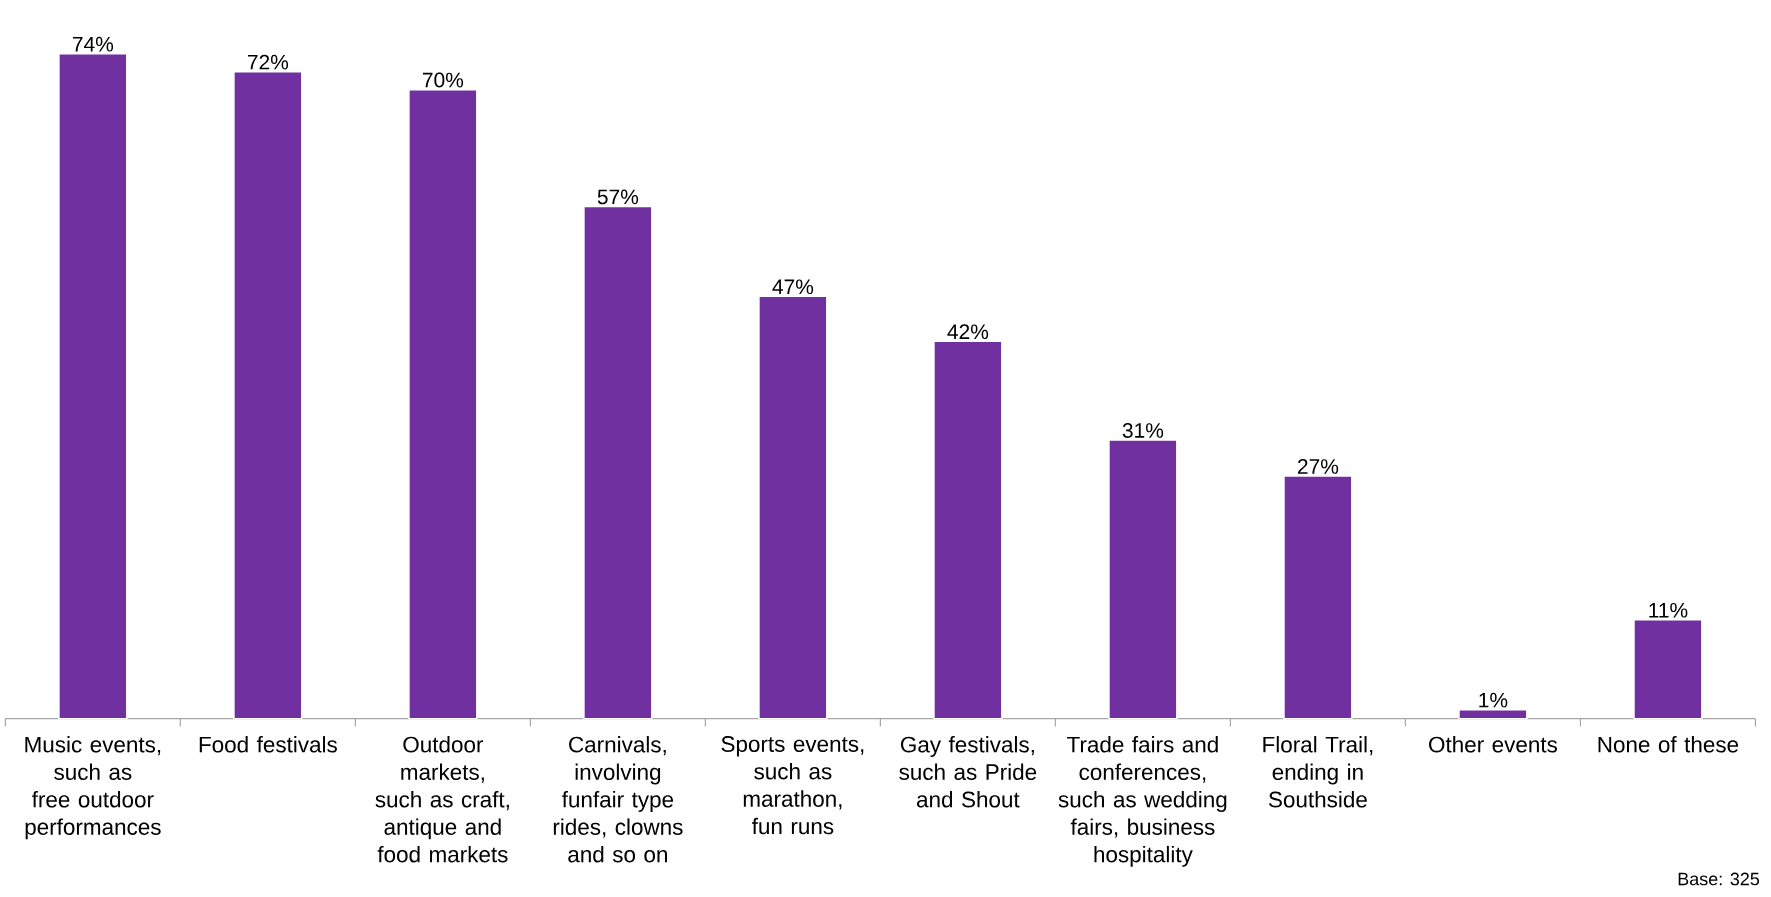 Image resolution: width=1771 pixels, height=897 pixels. I want to click on x-tick-label: Floral Trail, ending in Southside, so click(1318, 772).